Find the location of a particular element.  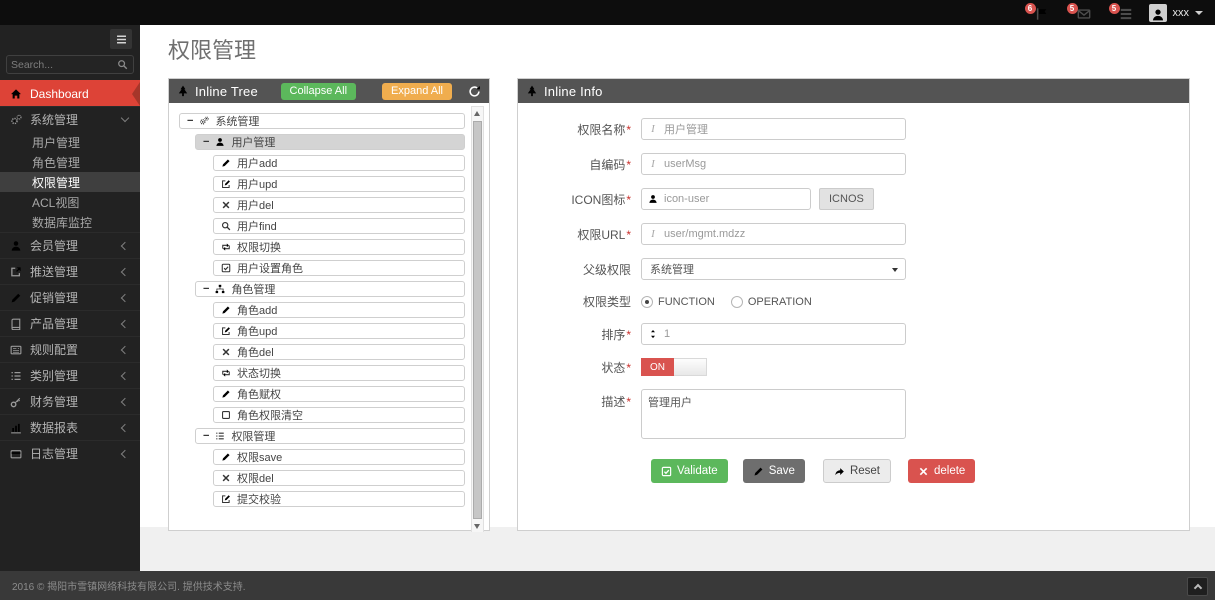

tree-row: 状态切换 is located at coordinates (339, 373).